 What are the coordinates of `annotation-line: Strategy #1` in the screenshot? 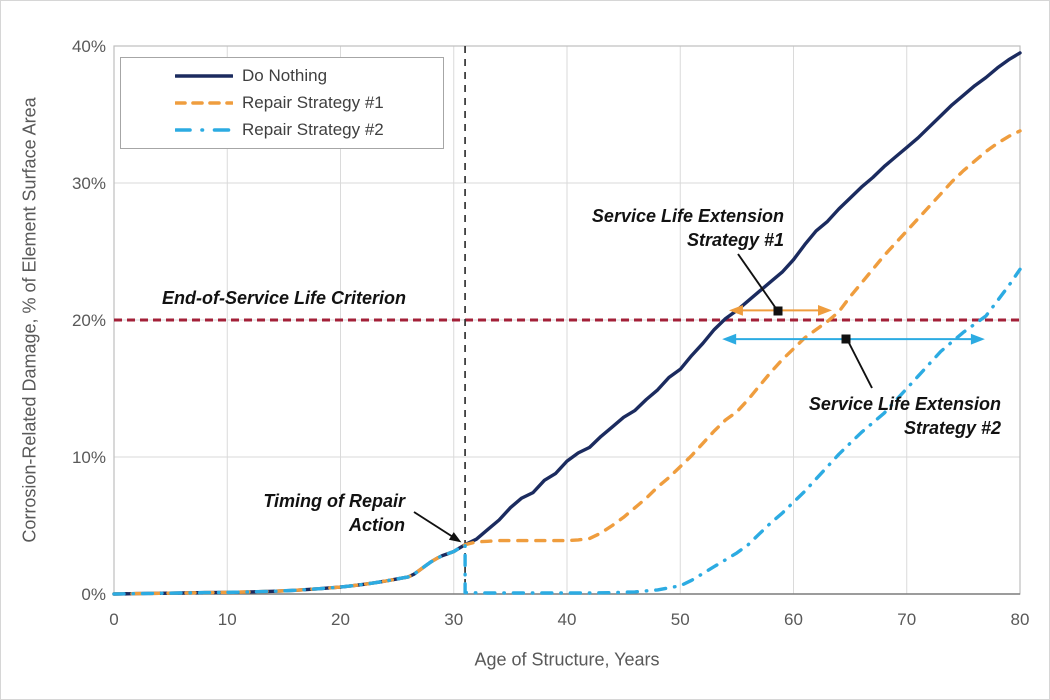 It's located at (735, 240).